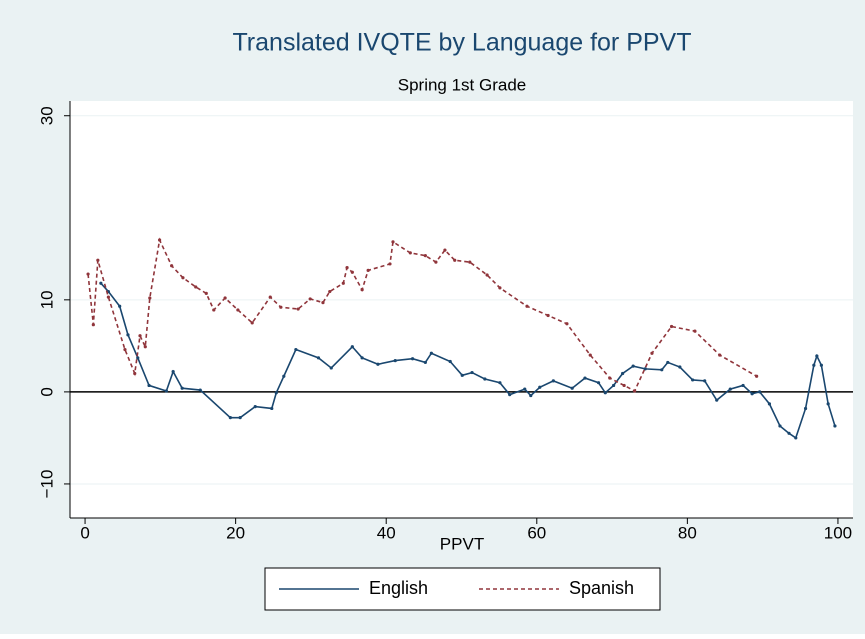 The height and width of the screenshot is (639, 865). I want to click on x-tick-label: 20, so click(235, 532).